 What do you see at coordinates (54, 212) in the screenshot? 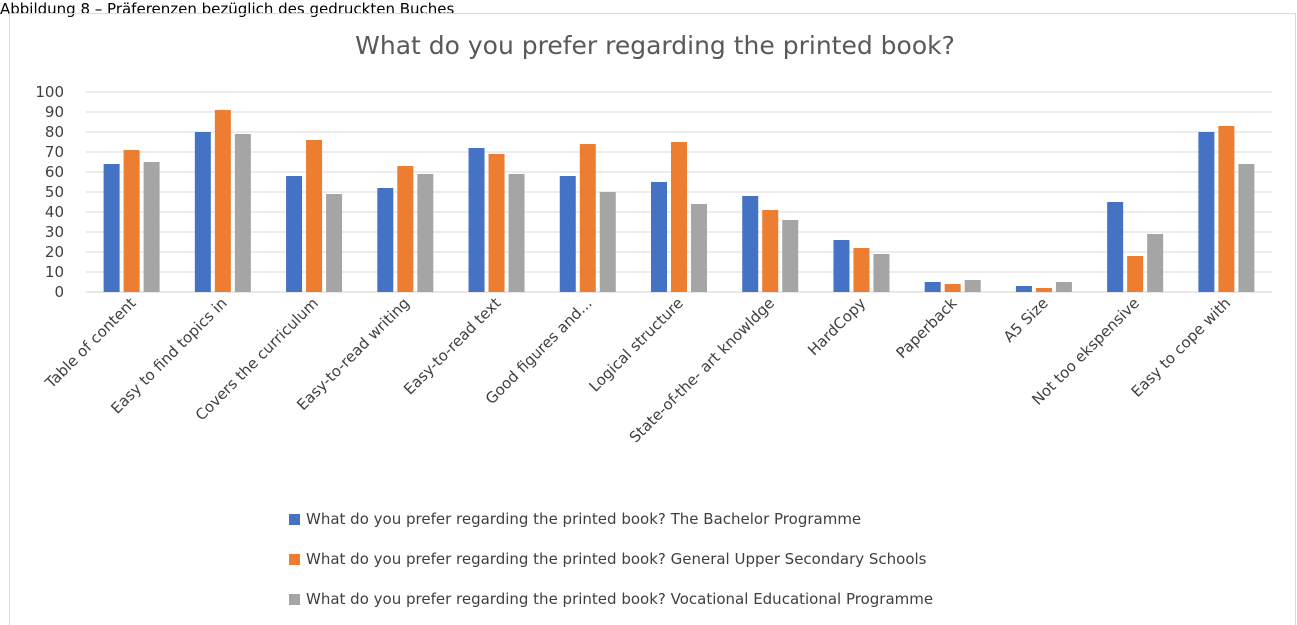
I see `y-tick-label: 40` at bounding box center [54, 212].